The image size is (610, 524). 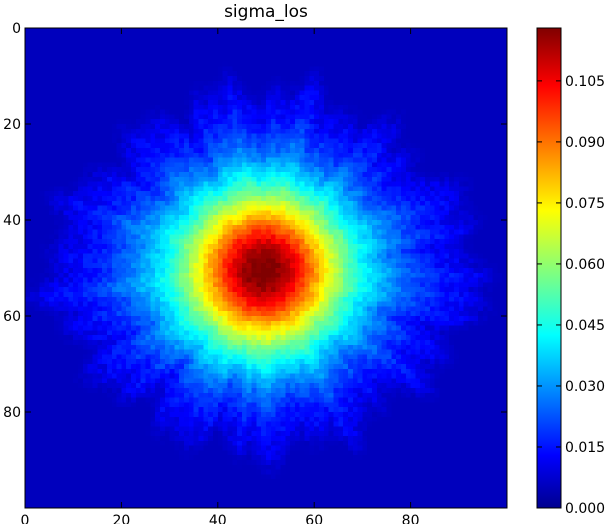 I want to click on x-tick-label: 60, so click(x=314, y=518).